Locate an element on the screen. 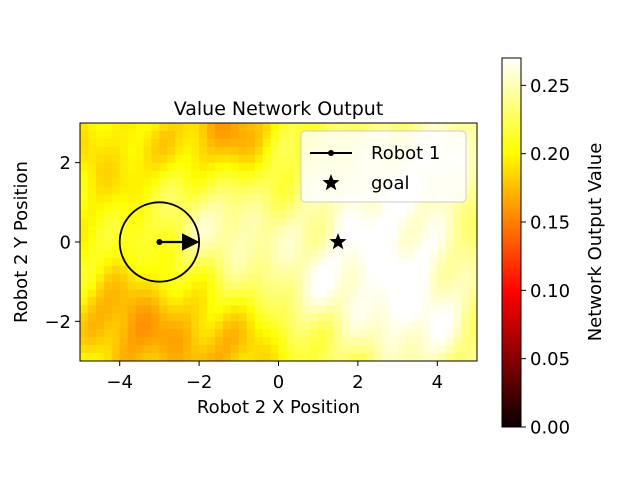 The width and height of the screenshot is (640, 480). colorbar-tick-label: 0.10 is located at coordinates (550, 291).